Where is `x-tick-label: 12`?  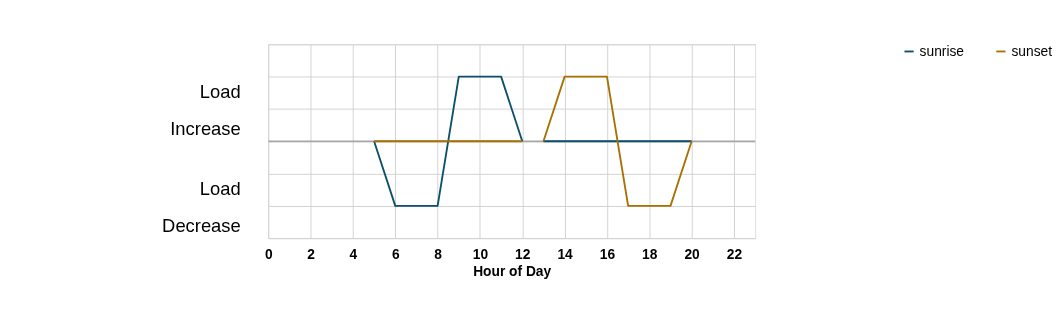
x-tick-label: 12 is located at coordinates (523, 254).